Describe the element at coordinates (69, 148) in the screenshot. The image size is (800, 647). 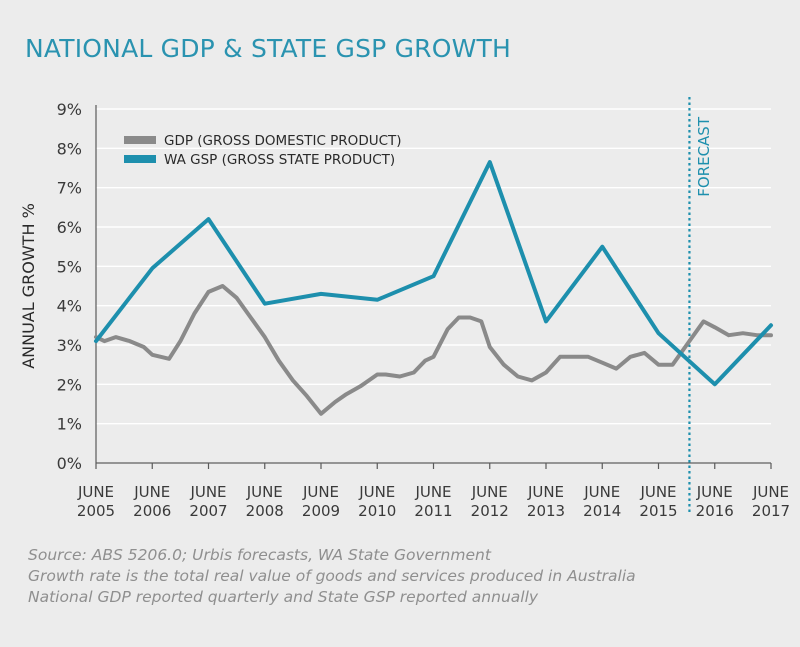
I see `y-tick-label: 8%` at that location.